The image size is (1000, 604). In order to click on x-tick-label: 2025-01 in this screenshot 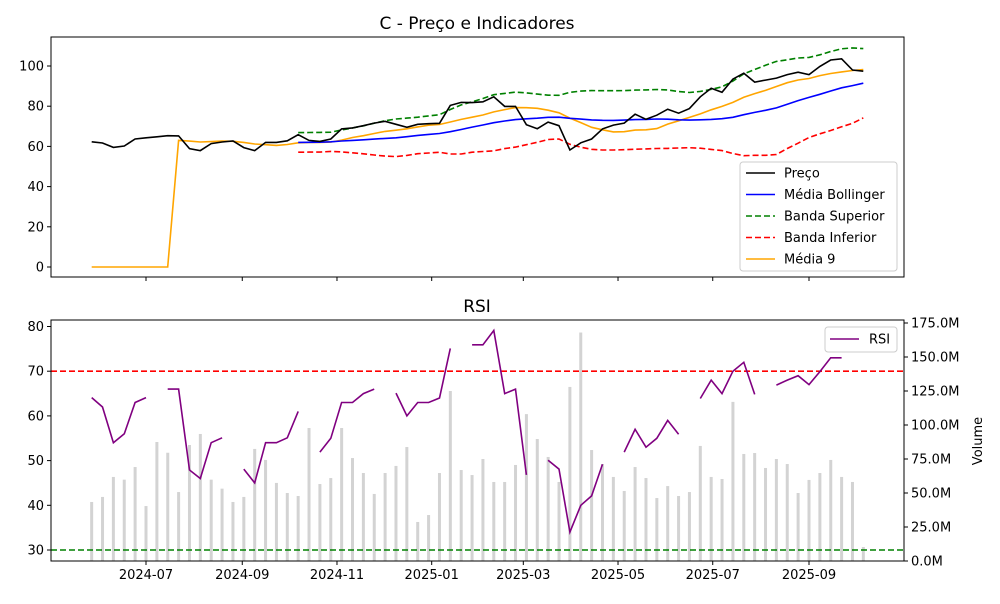, I will do `click(432, 575)`.